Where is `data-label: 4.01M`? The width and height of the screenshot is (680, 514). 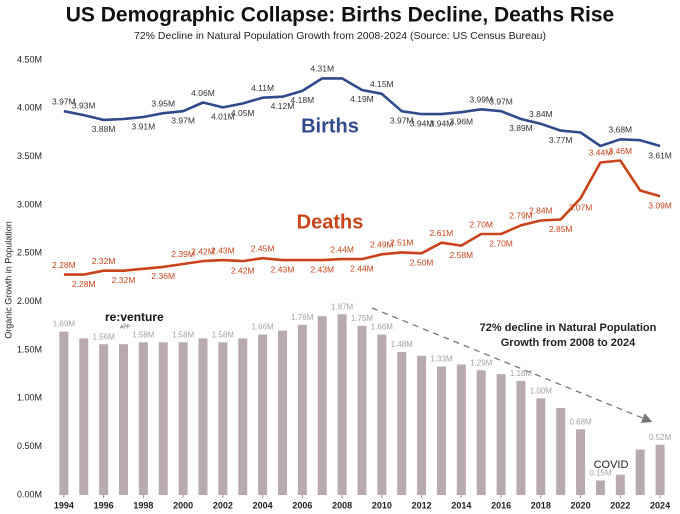 data-label: 4.01M is located at coordinates (223, 117).